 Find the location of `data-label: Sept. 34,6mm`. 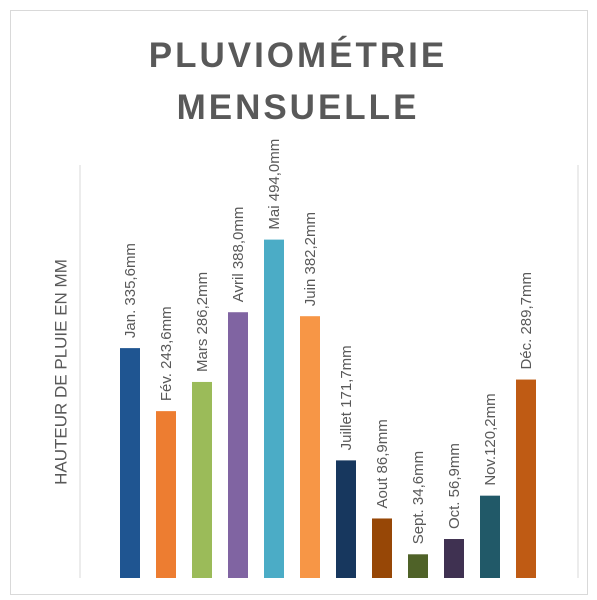

data-label: Sept. 34,6mm is located at coordinates (418, 497).